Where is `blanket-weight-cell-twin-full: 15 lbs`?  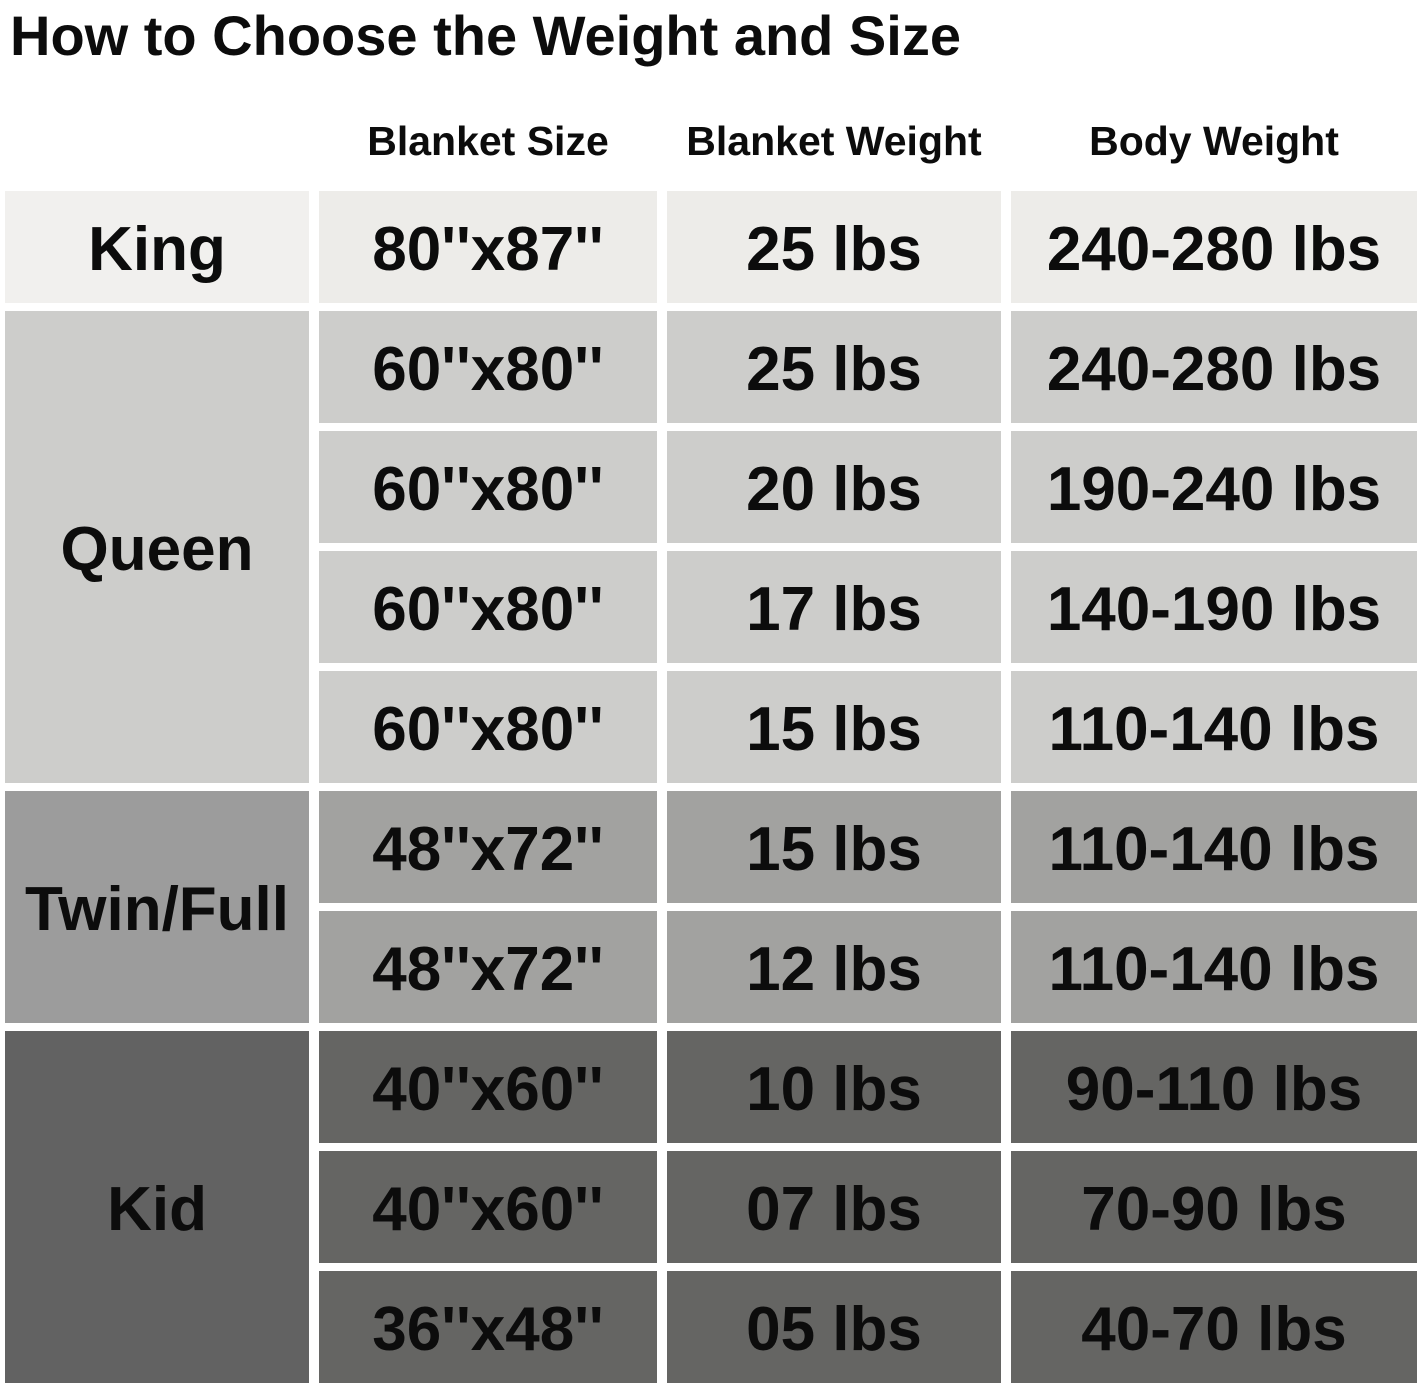 blanket-weight-cell-twin-full: 15 lbs is located at coordinates (834, 846).